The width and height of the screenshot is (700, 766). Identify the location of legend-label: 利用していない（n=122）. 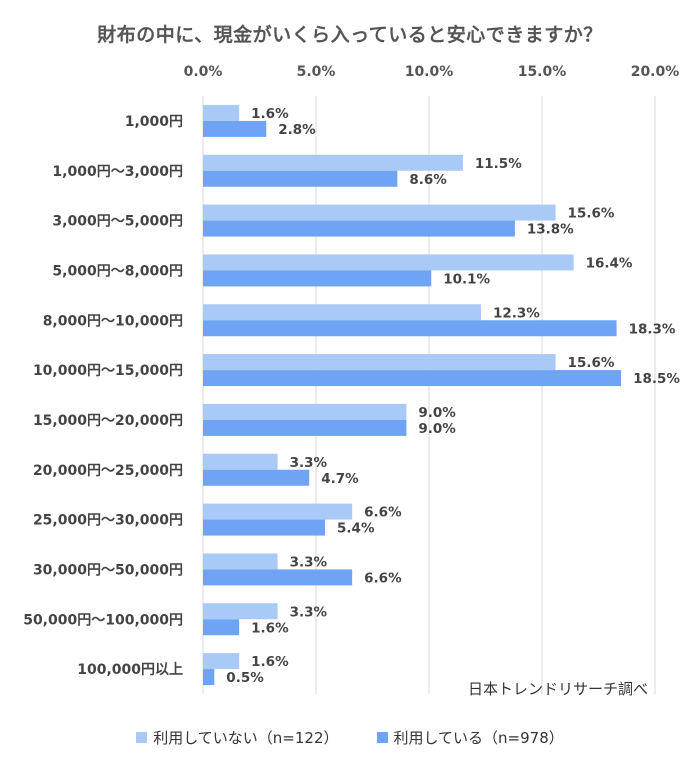
(246, 738).